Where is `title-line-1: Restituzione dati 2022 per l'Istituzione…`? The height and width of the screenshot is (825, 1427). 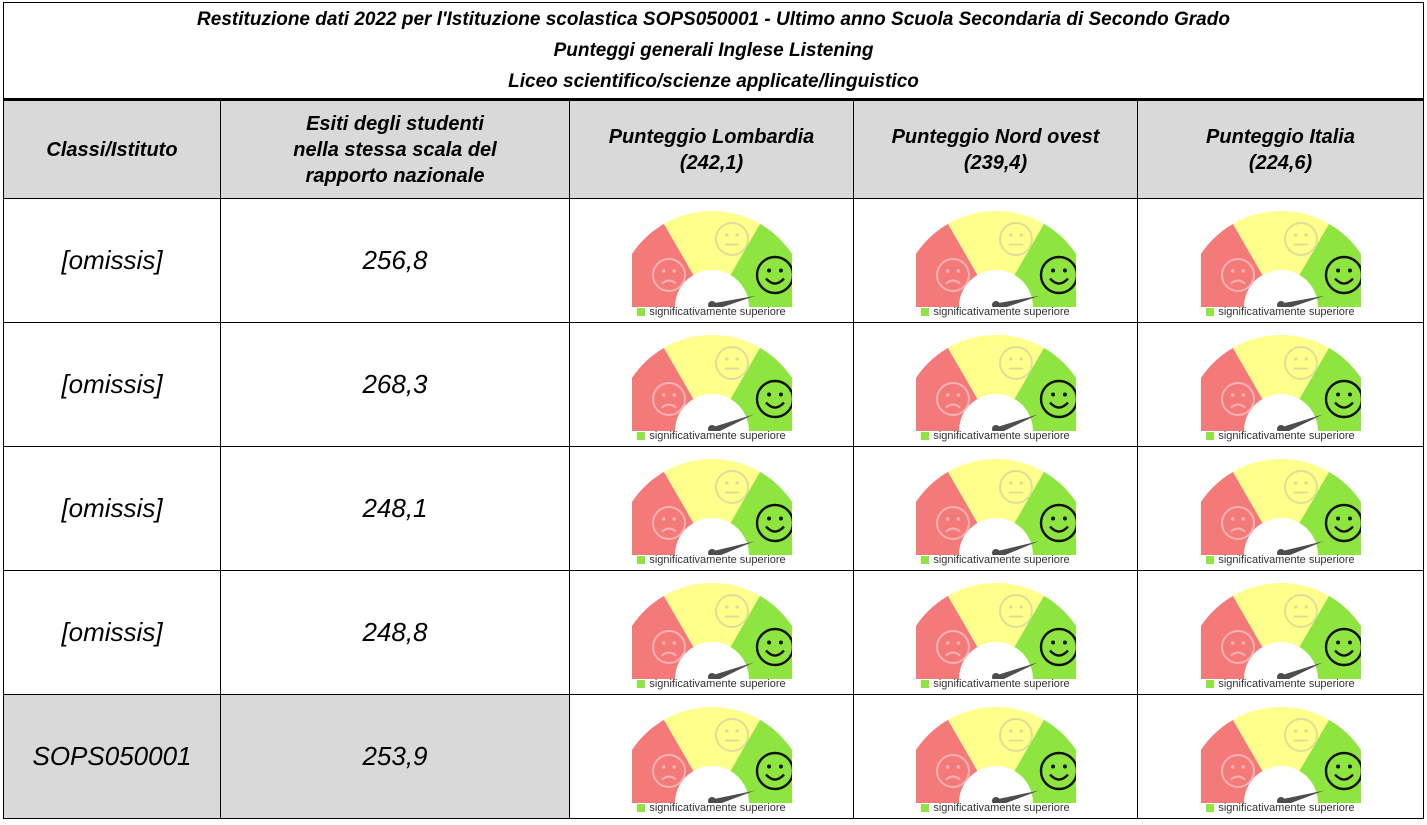 title-line-1: Restituzione dati 2022 per l'Istituzione… is located at coordinates (713, 19).